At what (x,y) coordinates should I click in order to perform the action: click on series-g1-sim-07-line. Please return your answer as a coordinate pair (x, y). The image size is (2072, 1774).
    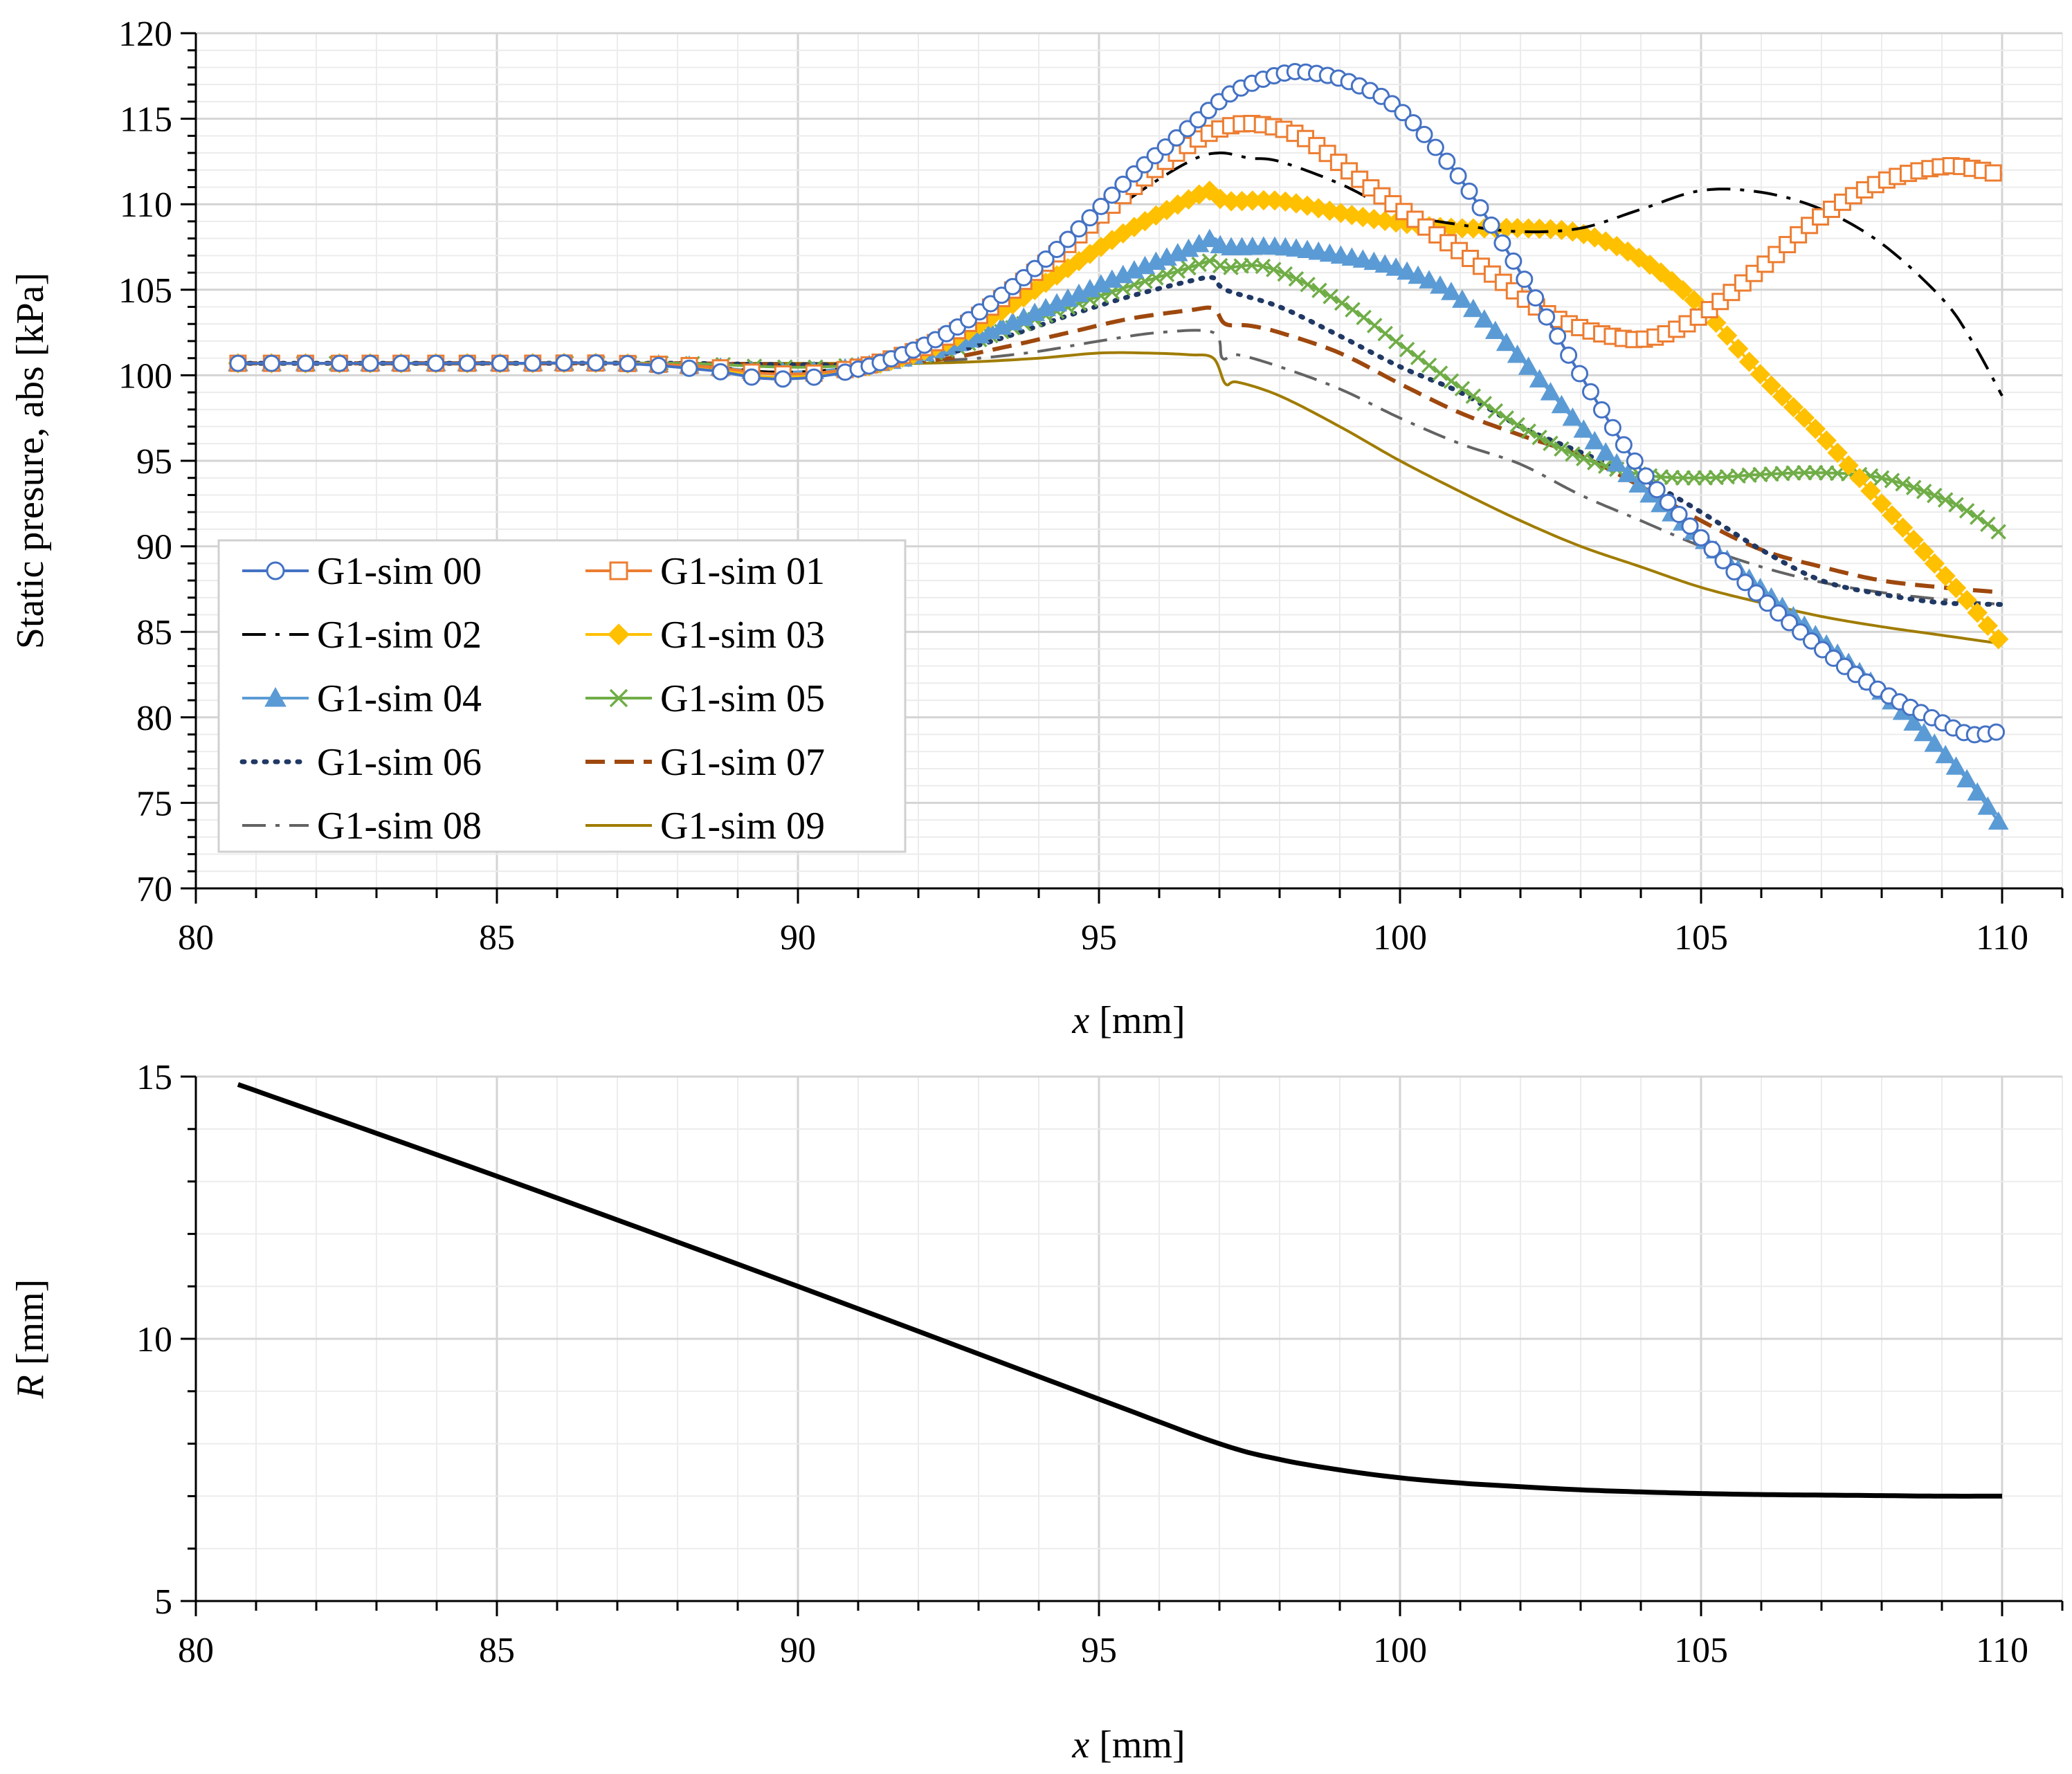
    Looking at the image, I should click on (1120, 450).